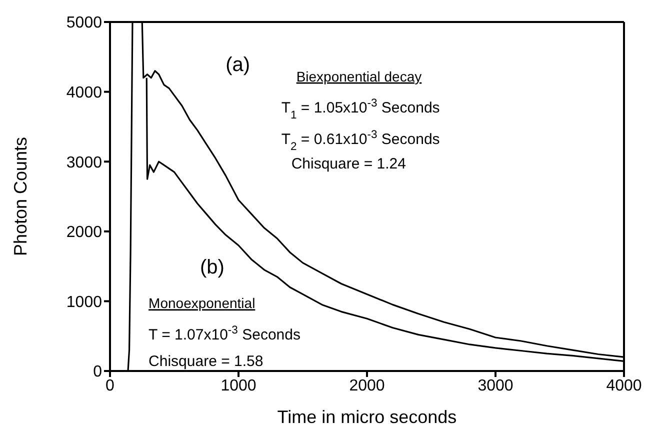 The height and width of the screenshot is (427, 648). I want to click on y-tick-label: 2000, so click(84, 233).